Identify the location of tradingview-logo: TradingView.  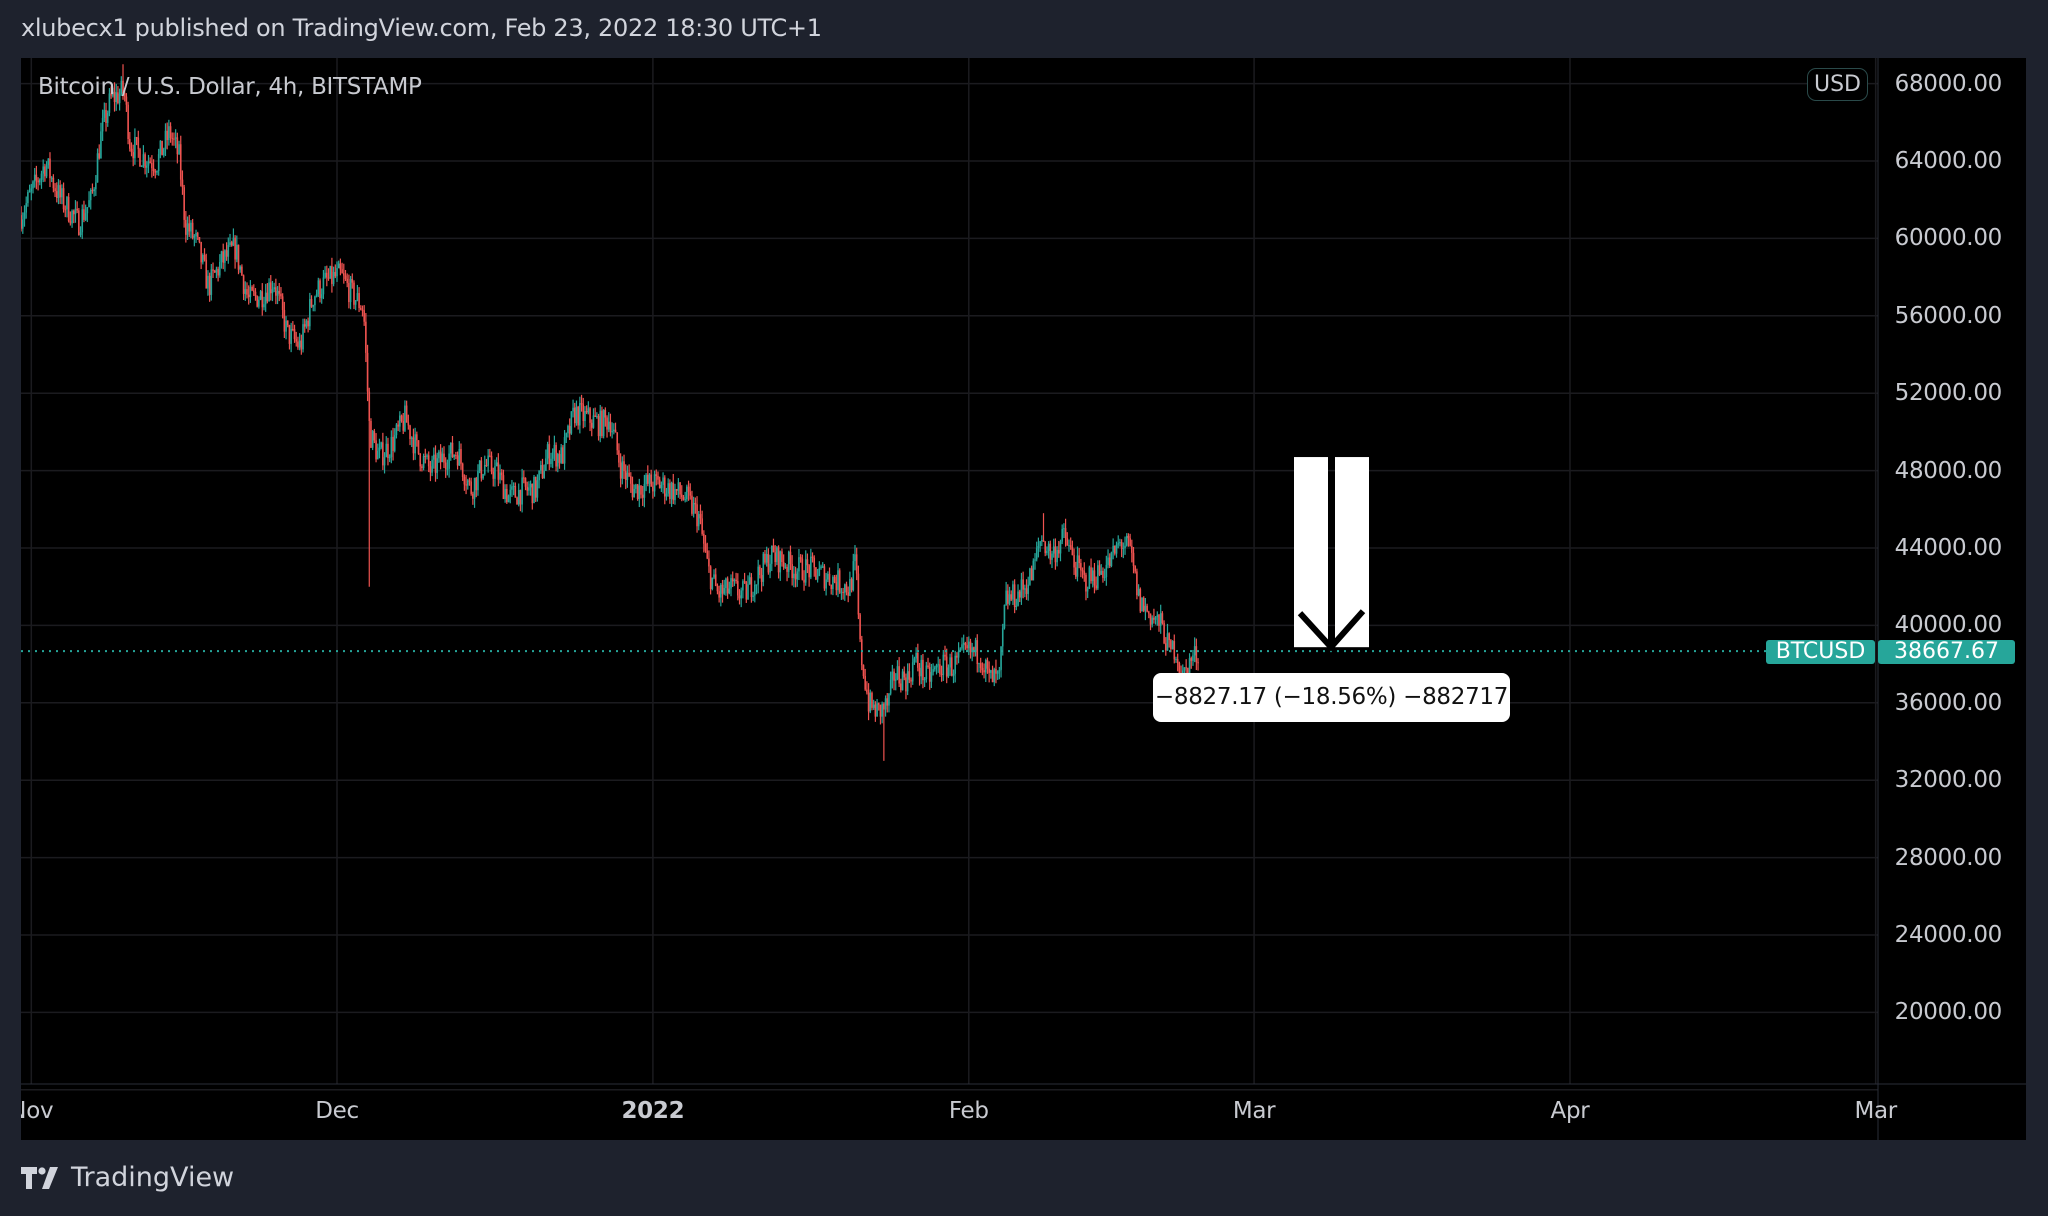
(127, 1177).